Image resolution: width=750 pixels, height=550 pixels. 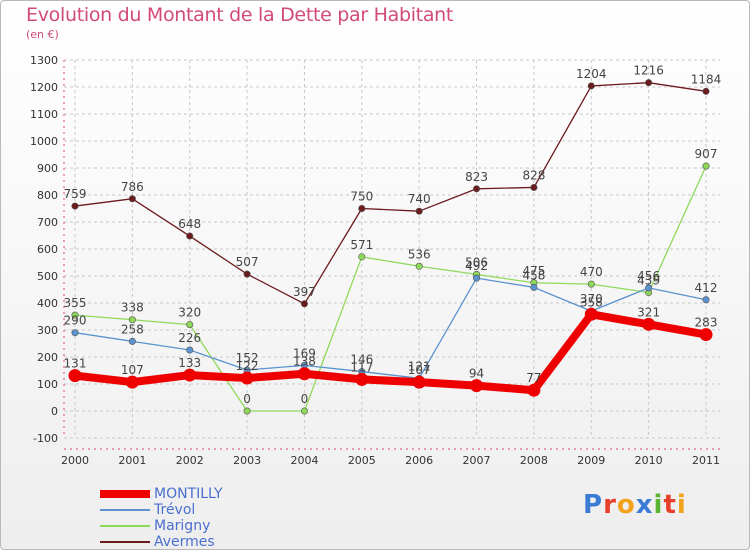 What do you see at coordinates (247, 366) in the screenshot?
I see `data-label-montilly: 122` at bounding box center [247, 366].